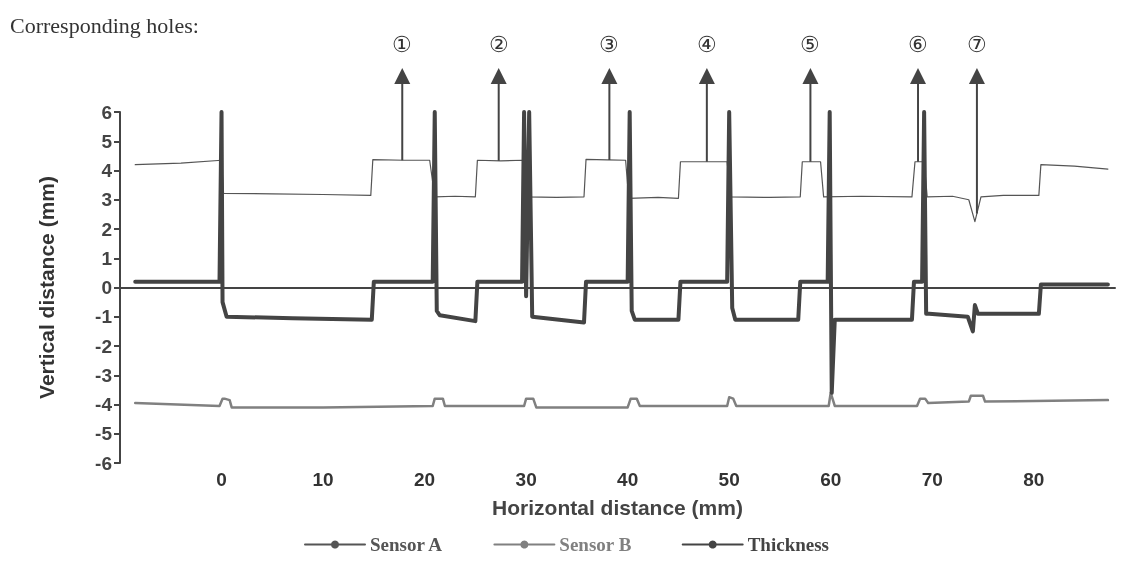  What do you see at coordinates (103, 375) in the screenshot?
I see `y-tick-label: -3` at bounding box center [103, 375].